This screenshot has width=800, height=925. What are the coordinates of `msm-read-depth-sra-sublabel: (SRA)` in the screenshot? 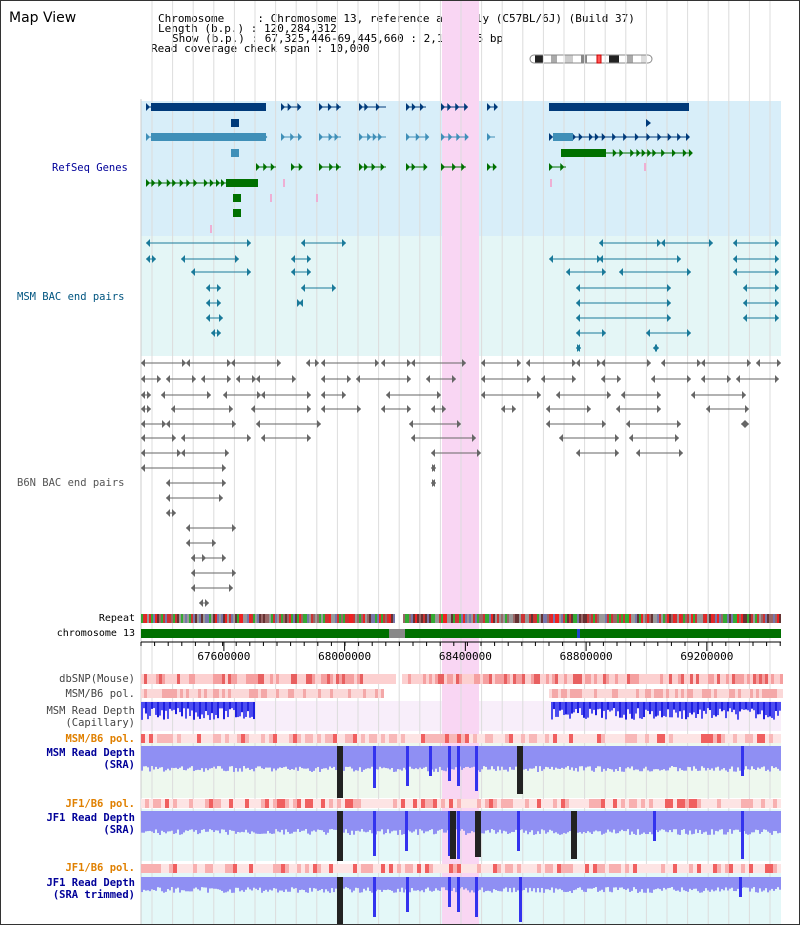 It's located at (119, 765).